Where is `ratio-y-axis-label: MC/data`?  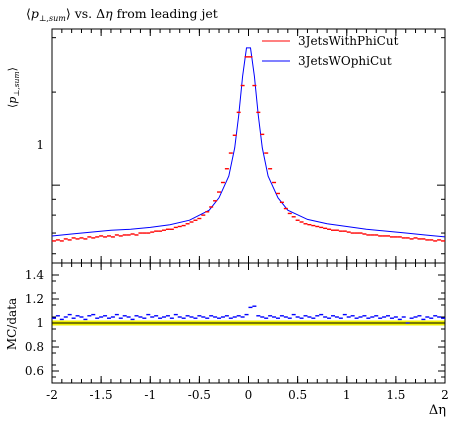
ratio-y-axis-label: MC/data is located at coordinates (12, 324).